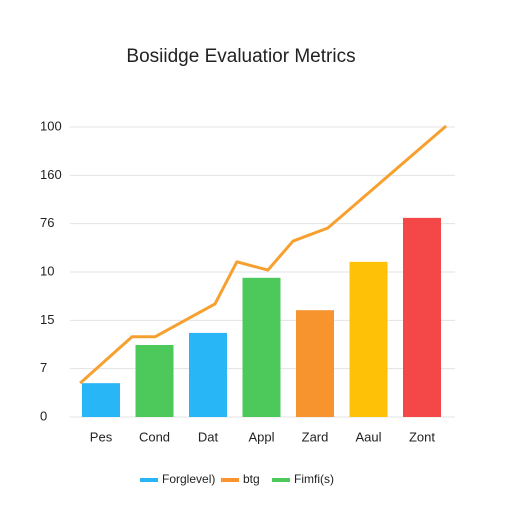 This screenshot has height=512, width=512. I want to click on legend-label: btg, so click(251, 479).